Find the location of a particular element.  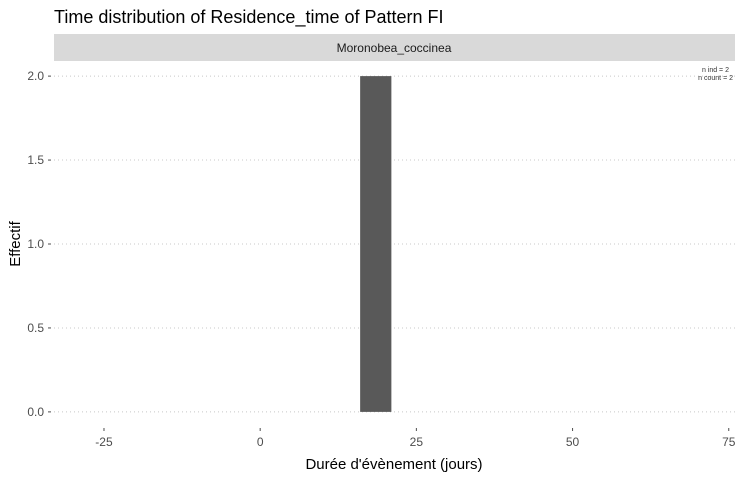

bar is located at coordinates (376, 244).